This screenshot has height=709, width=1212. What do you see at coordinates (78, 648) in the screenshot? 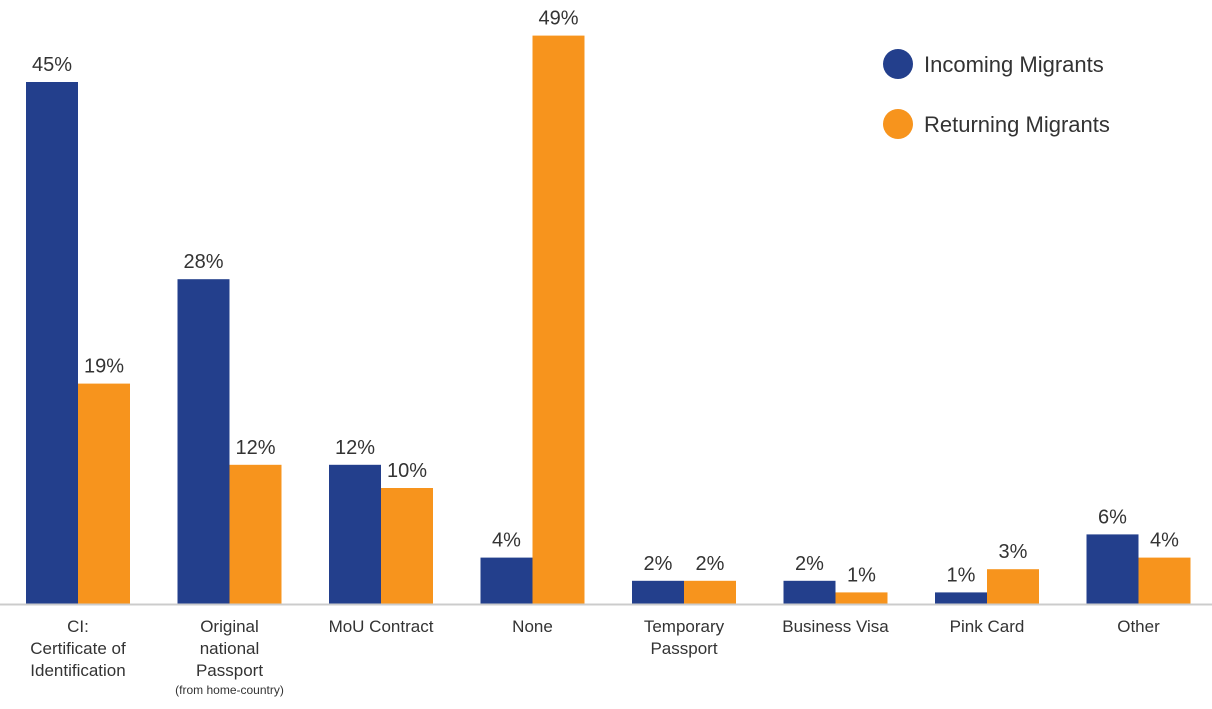
I see `category-label-0-line-1: Certificate of` at bounding box center [78, 648].